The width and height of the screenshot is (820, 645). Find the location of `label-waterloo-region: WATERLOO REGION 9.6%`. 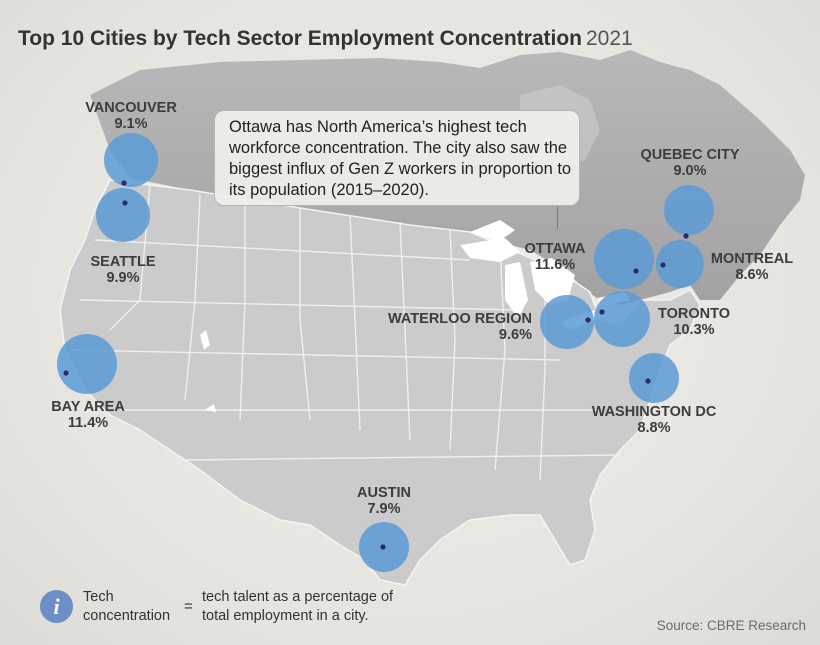

label-waterloo-region: WATERLOO REGION 9.6% is located at coordinates (460, 327).